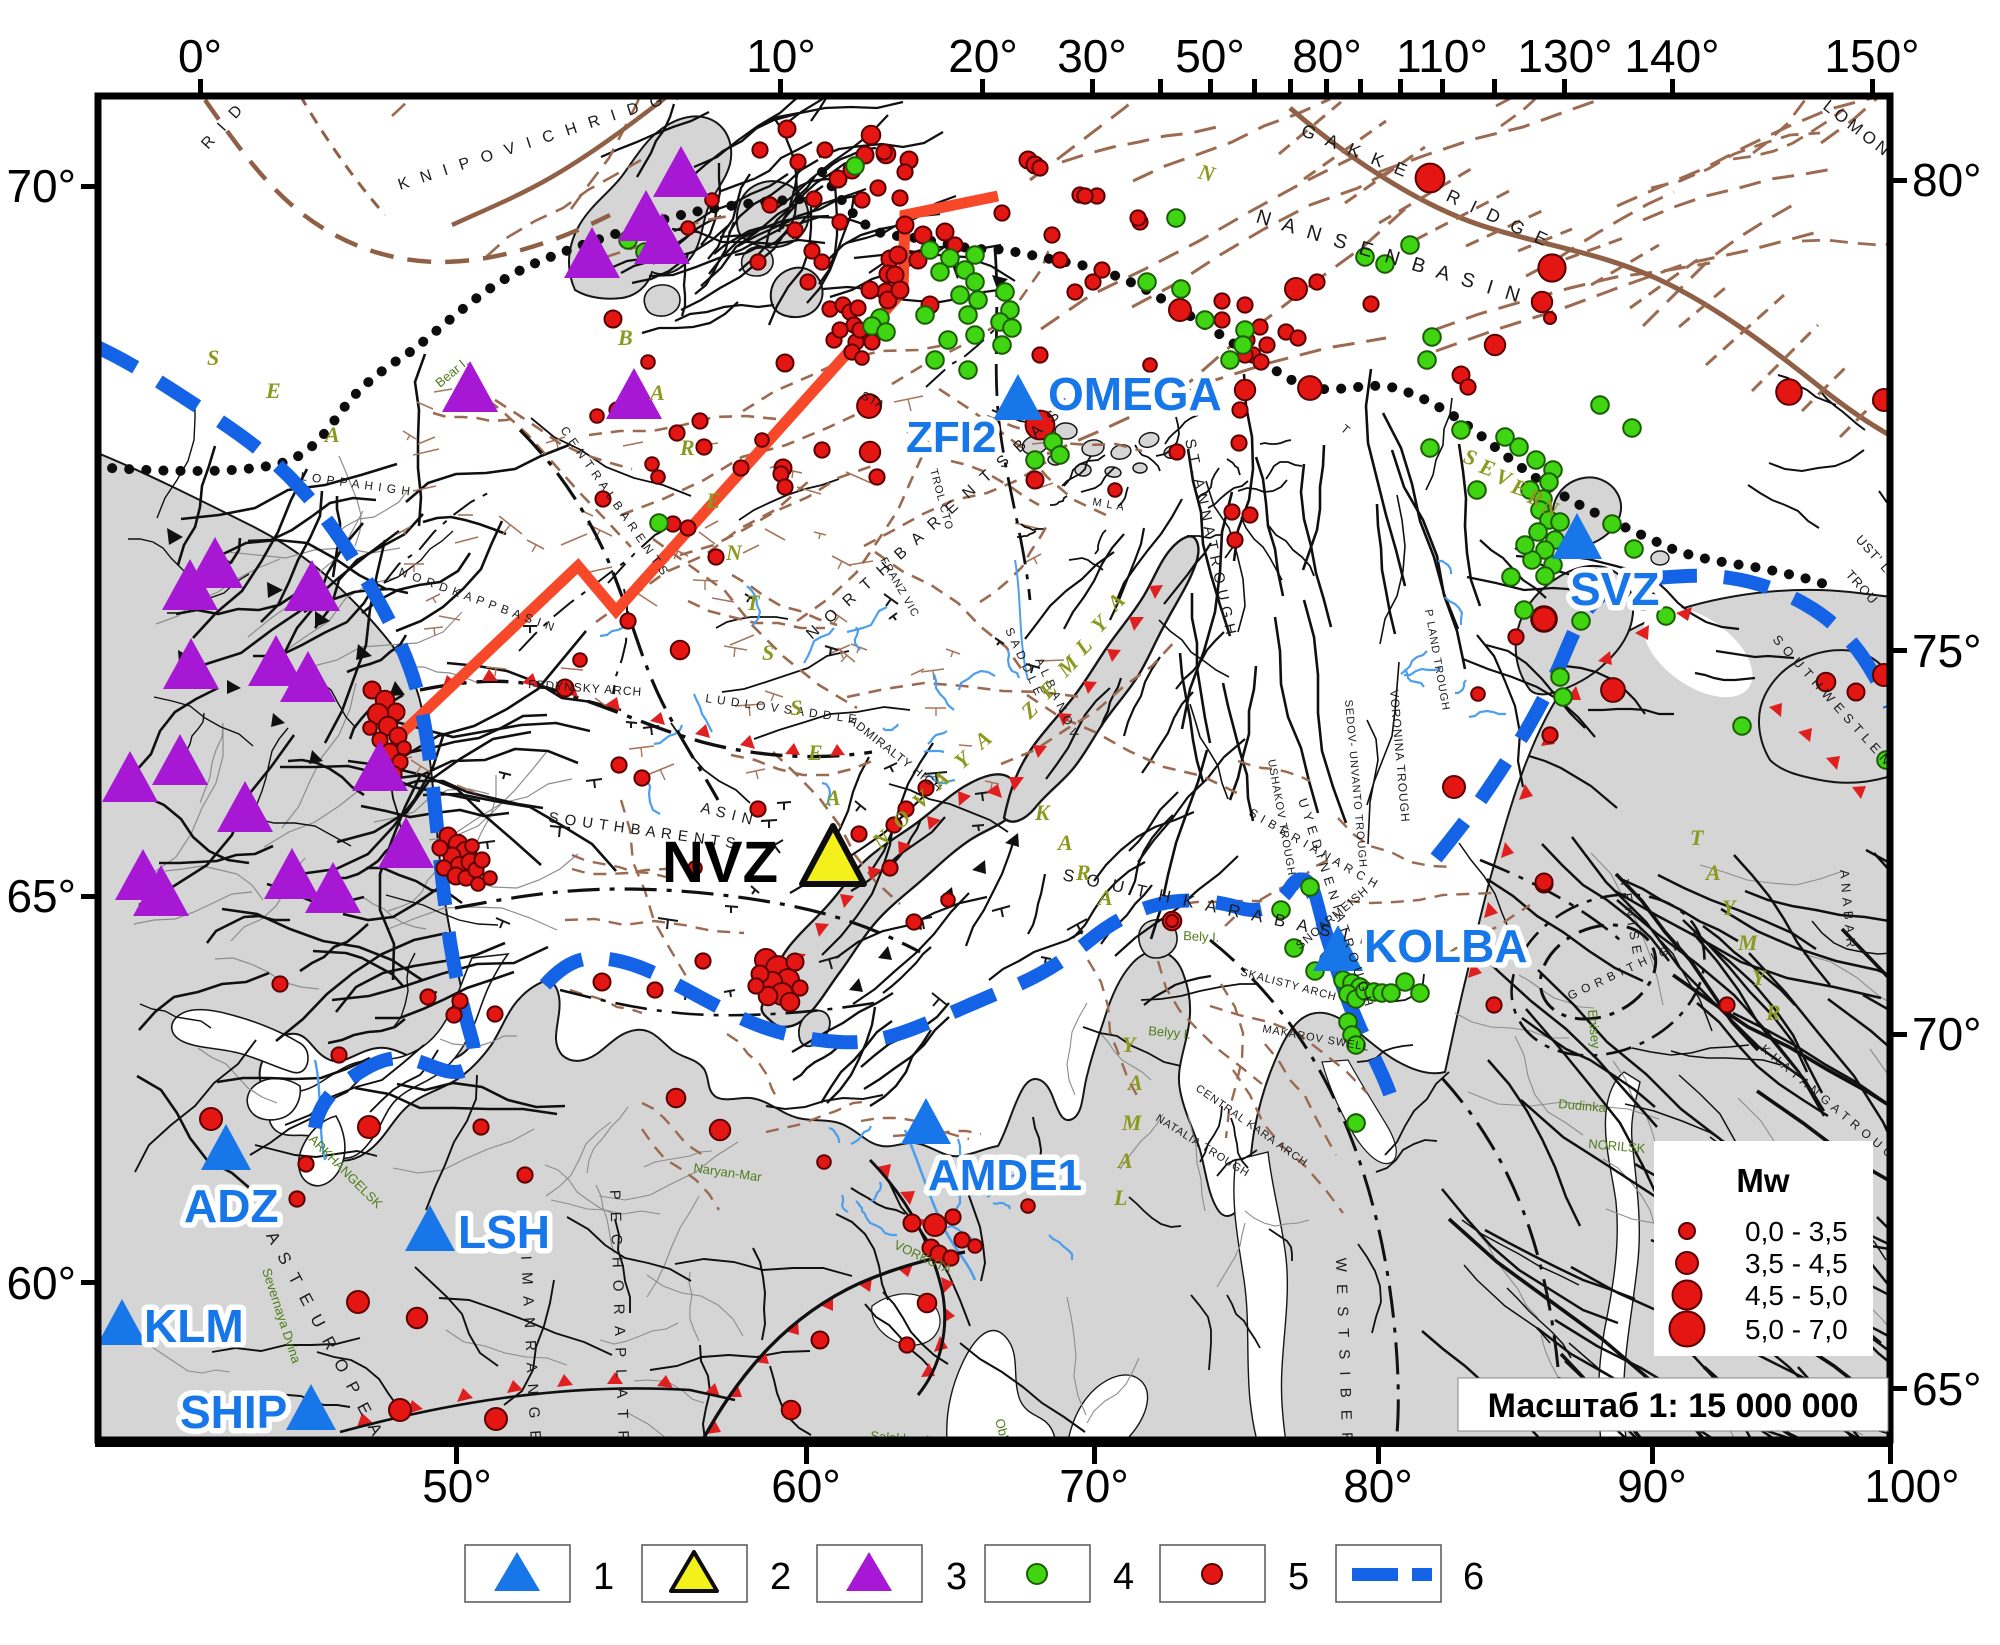  I want to click on svg-text: Dudinka, so click(1583, 1105).